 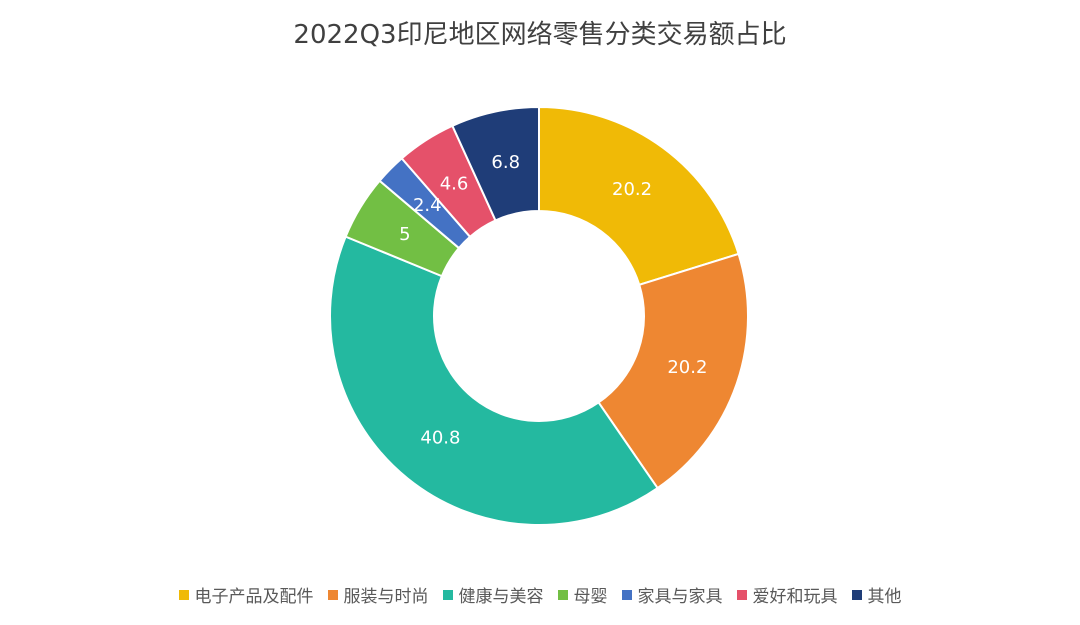 I want to click on data-label-6: 6.8, so click(x=505, y=162).